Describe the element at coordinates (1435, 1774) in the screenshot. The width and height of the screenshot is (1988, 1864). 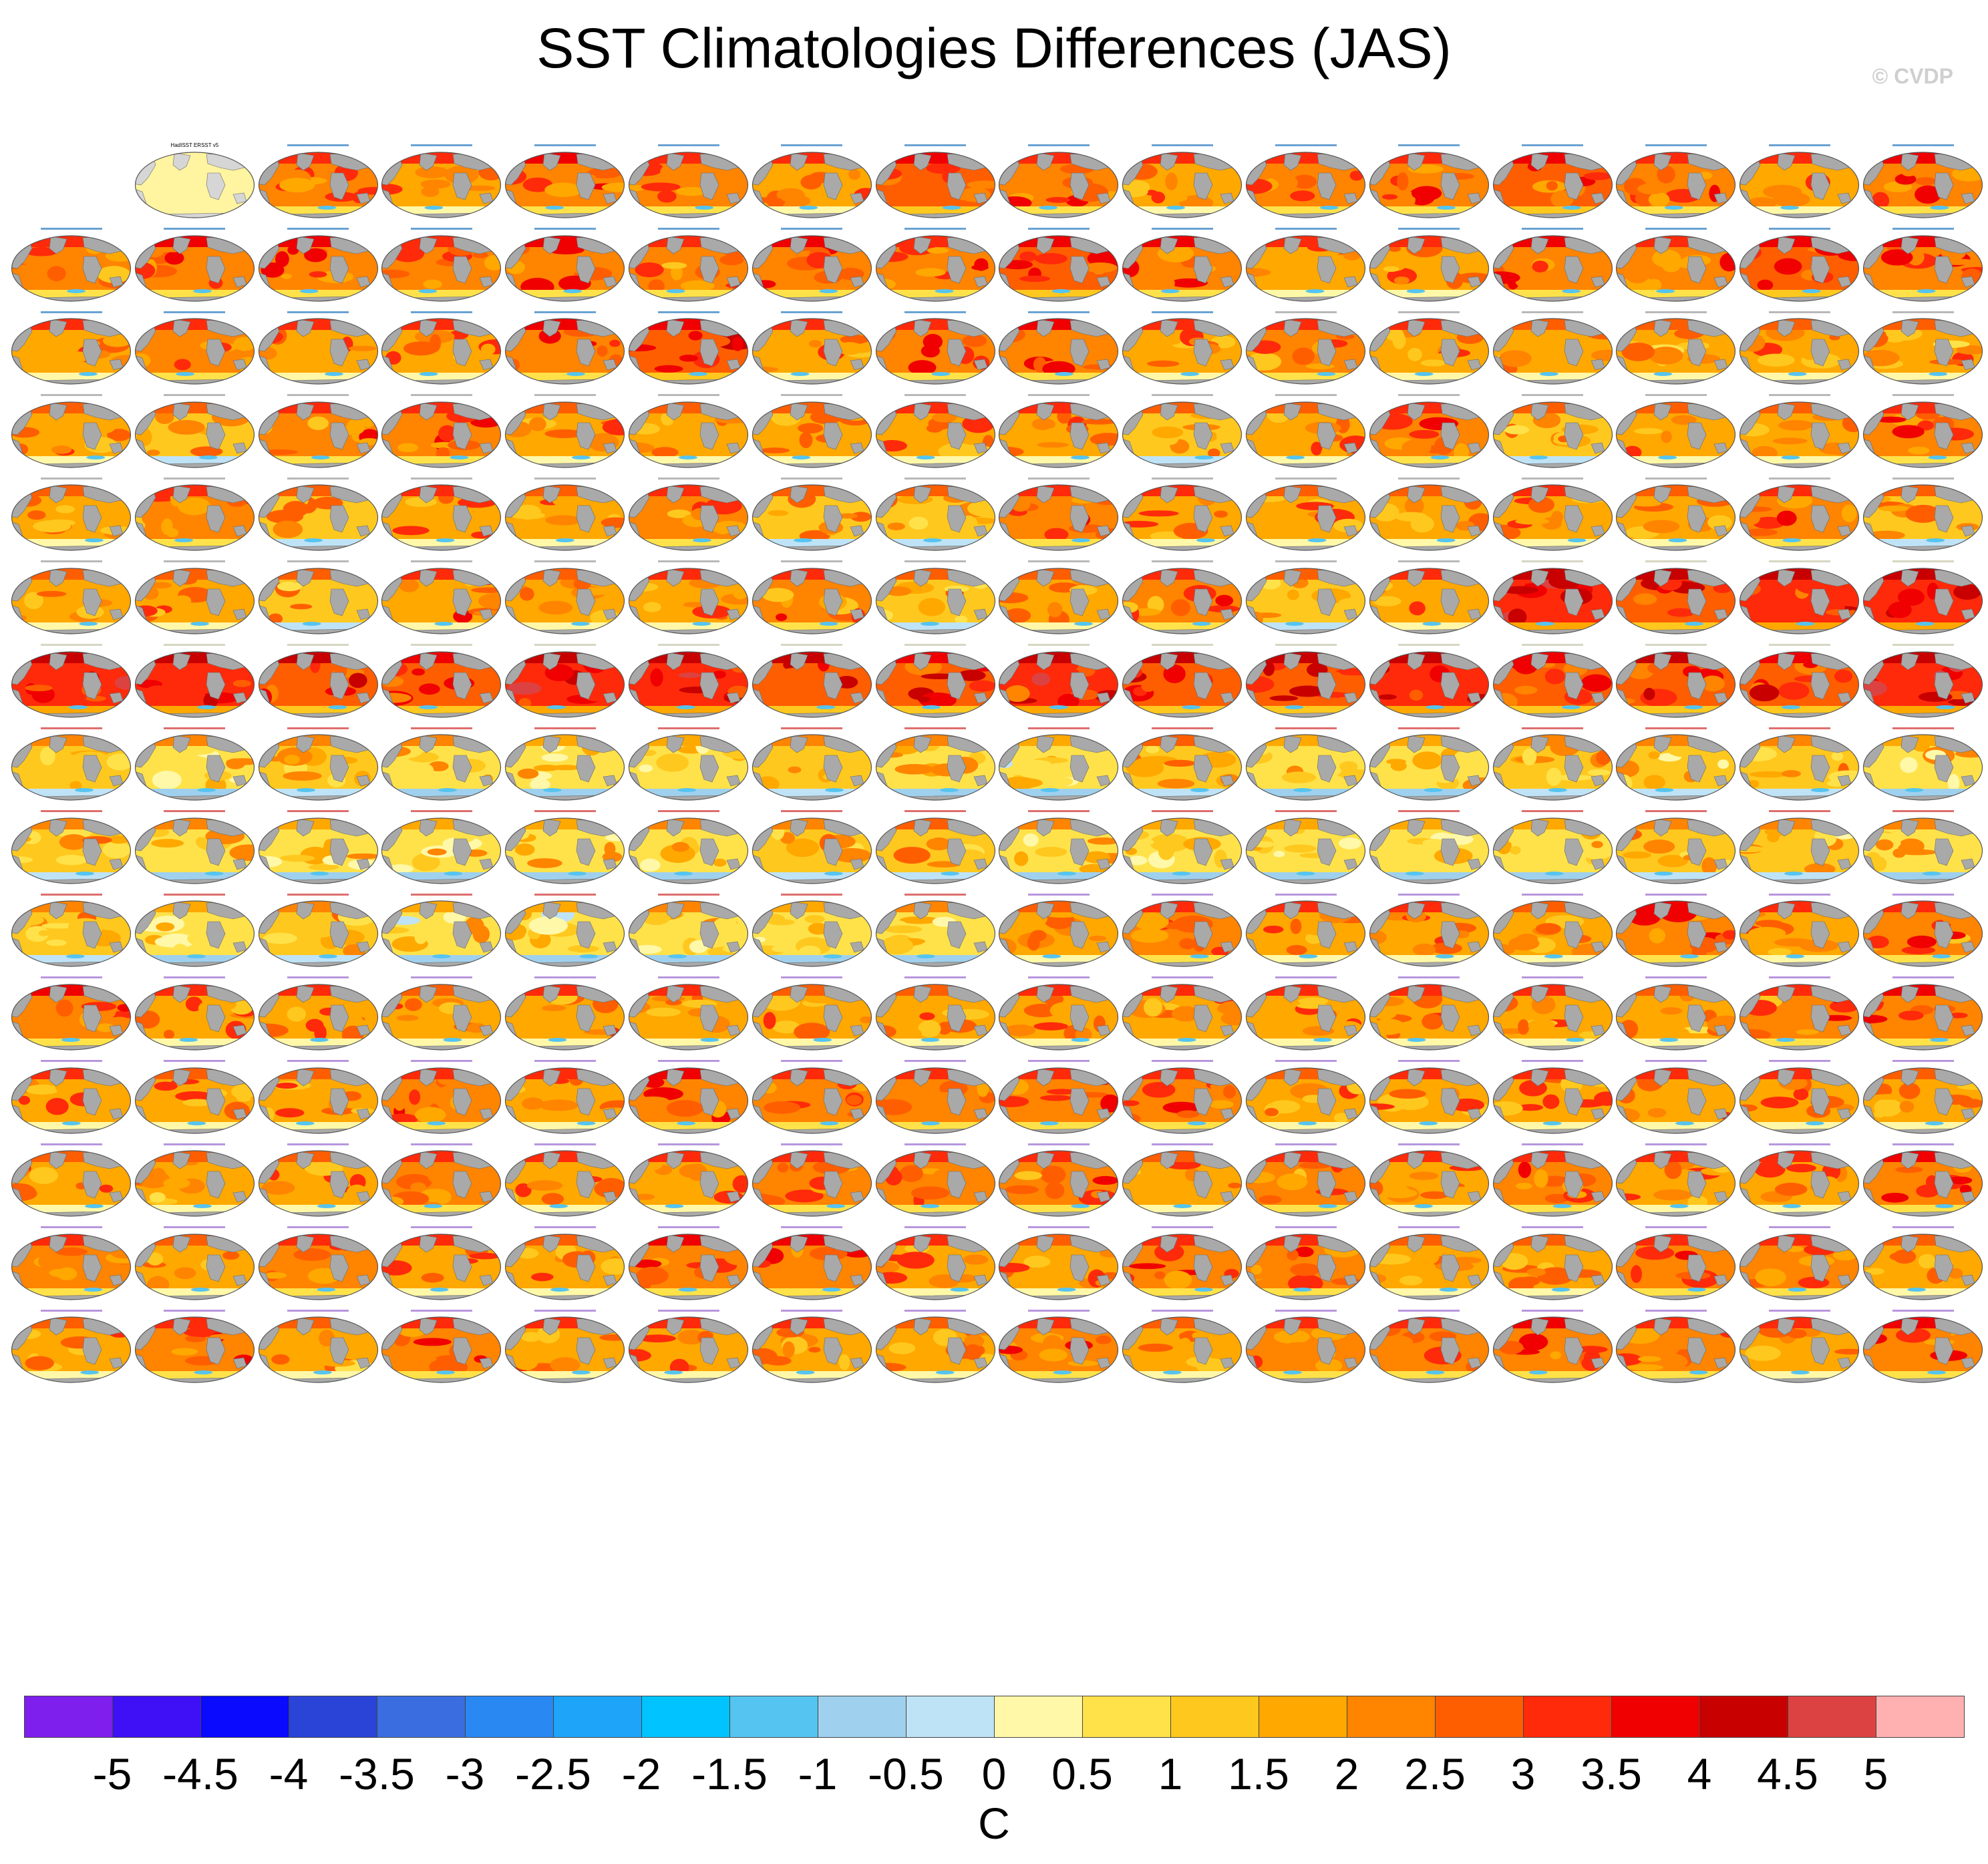
I see `colorbar-tick-label: 2.5` at that location.